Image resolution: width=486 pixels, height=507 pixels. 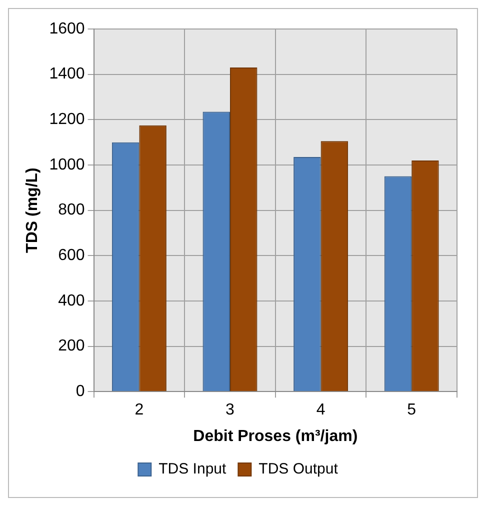 What do you see at coordinates (71, 346) in the screenshot?
I see `y-tick-label: 200` at bounding box center [71, 346].